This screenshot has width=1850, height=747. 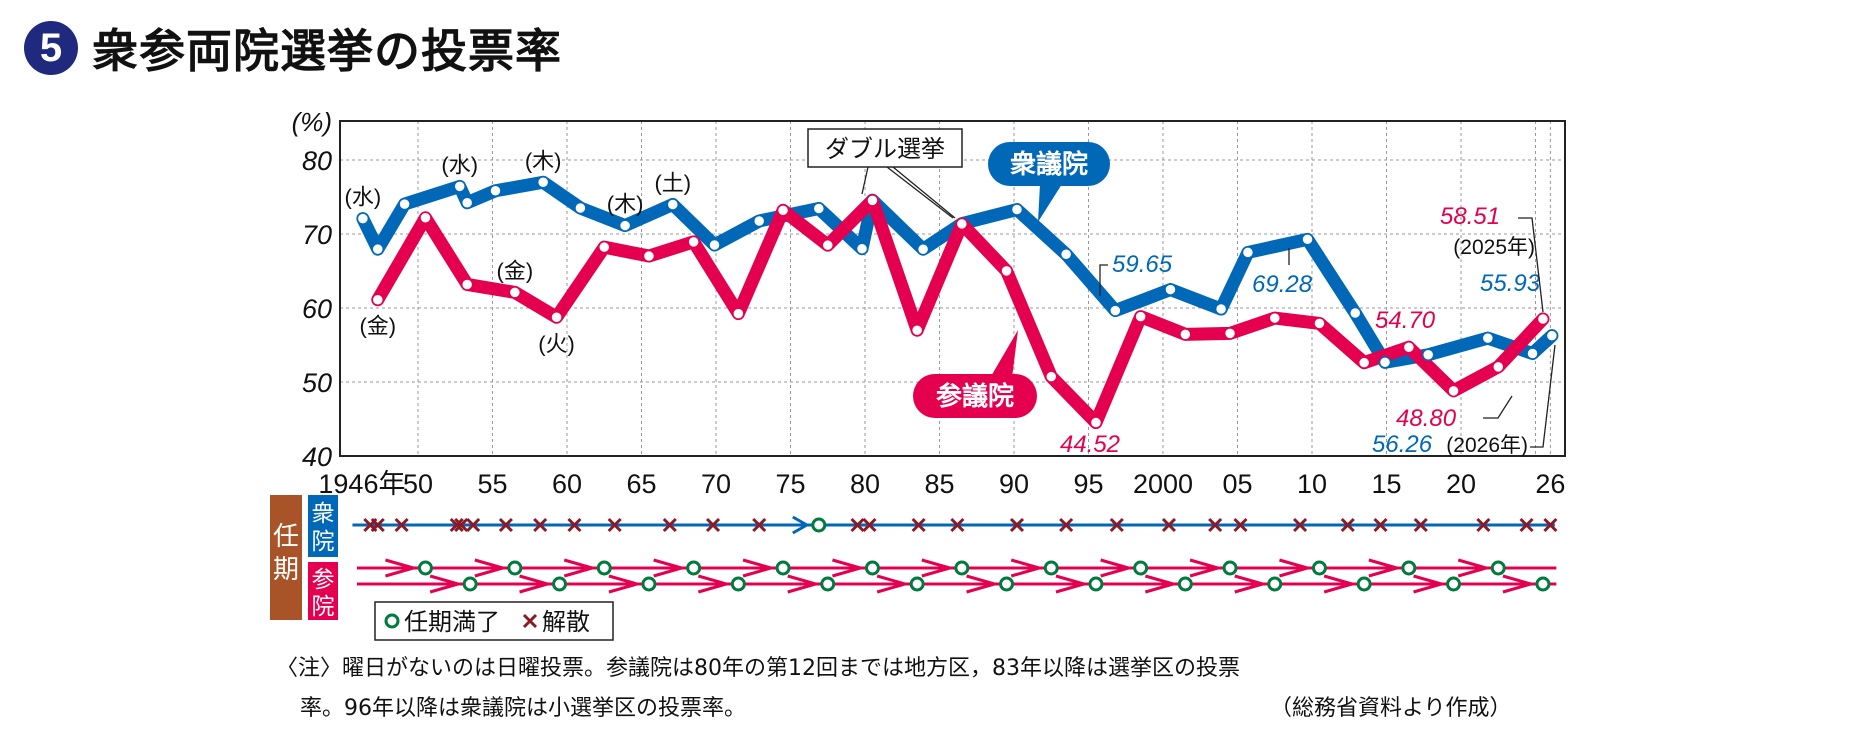 I want to click on x-tick-label: 65, so click(x=641, y=484).